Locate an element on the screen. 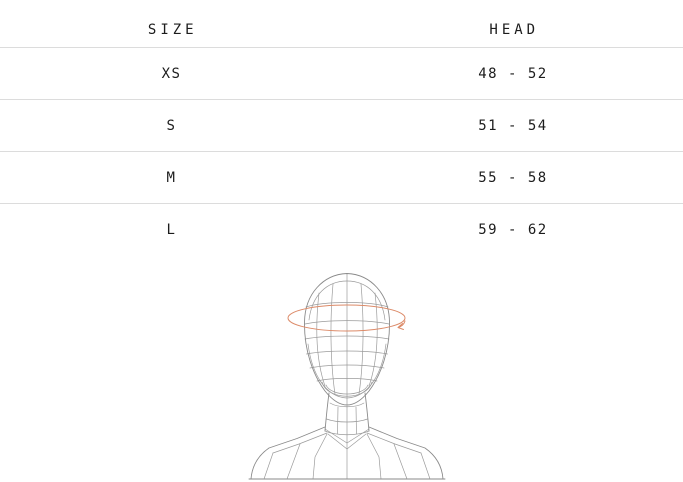 This screenshot has width=683, height=482. table-header-row: SIZE HEAD is located at coordinates (341, 24).